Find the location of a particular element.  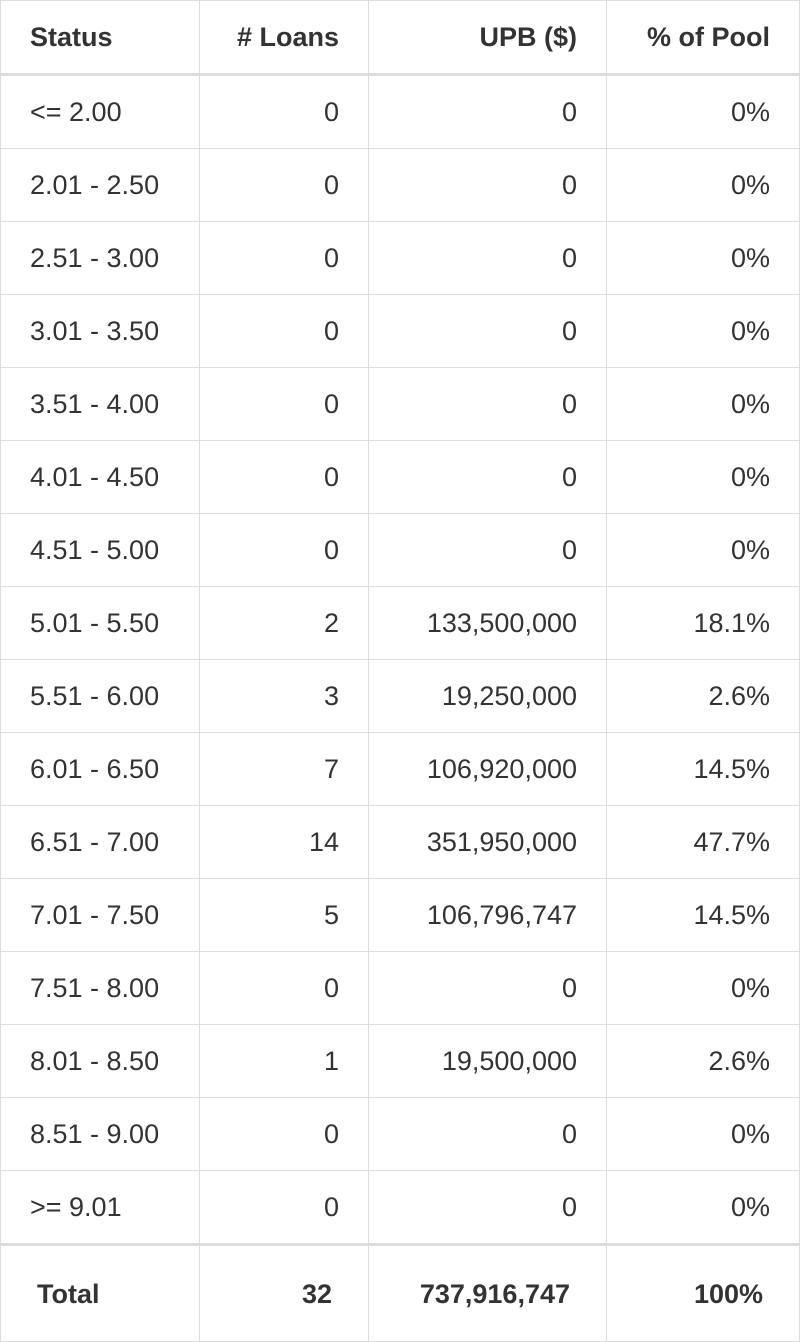

table-row: 8.01 - 8.50 1 19,500,000 2.6% is located at coordinates (400, 1061).